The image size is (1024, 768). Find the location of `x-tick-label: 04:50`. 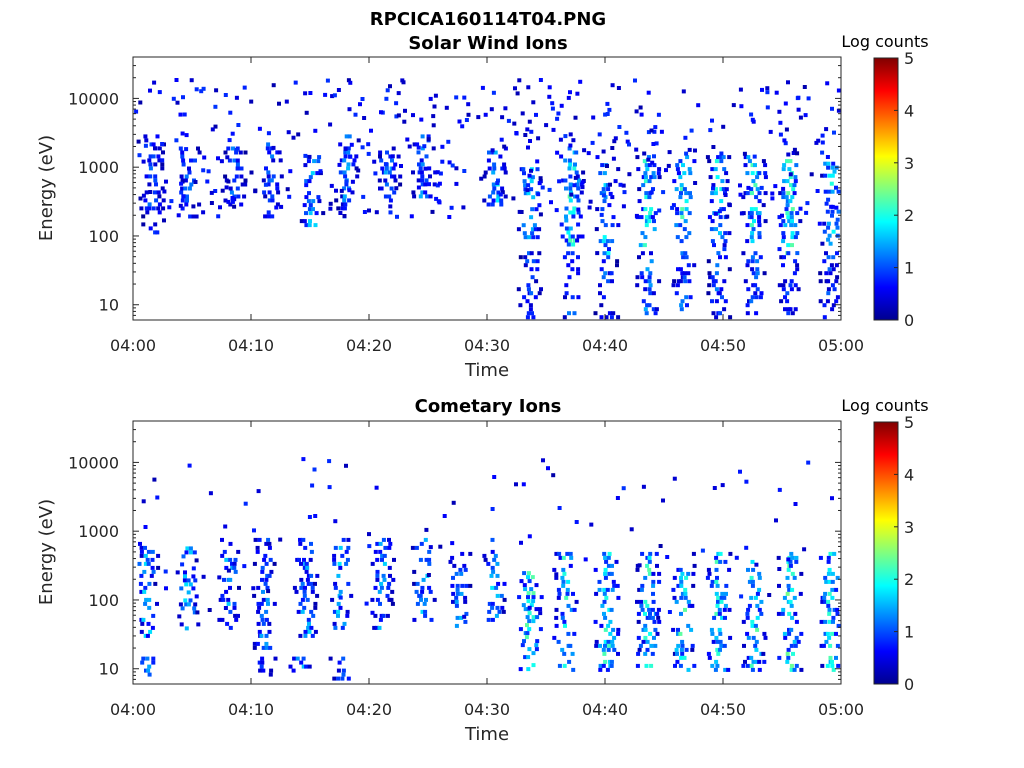

x-tick-label: 04:50 is located at coordinates (723, 345).